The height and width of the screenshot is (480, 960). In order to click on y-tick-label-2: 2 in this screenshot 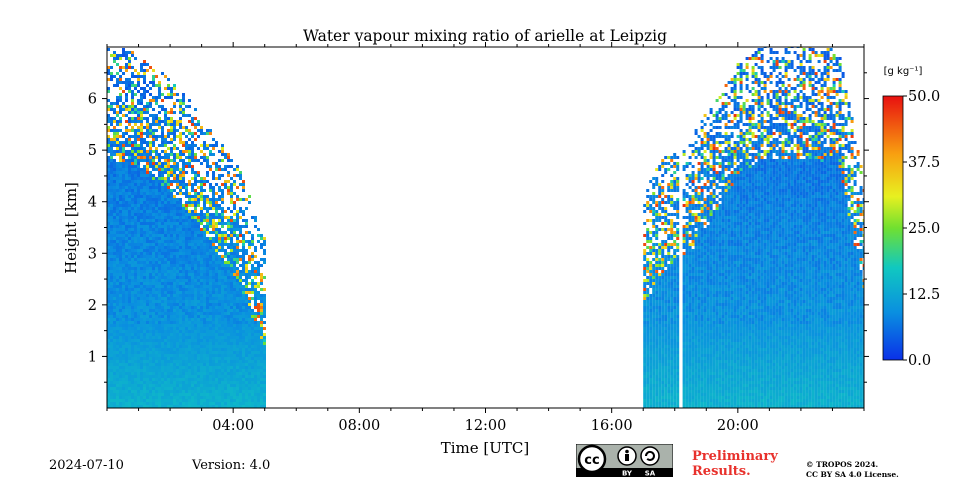, I will do `click(92, 306)`.